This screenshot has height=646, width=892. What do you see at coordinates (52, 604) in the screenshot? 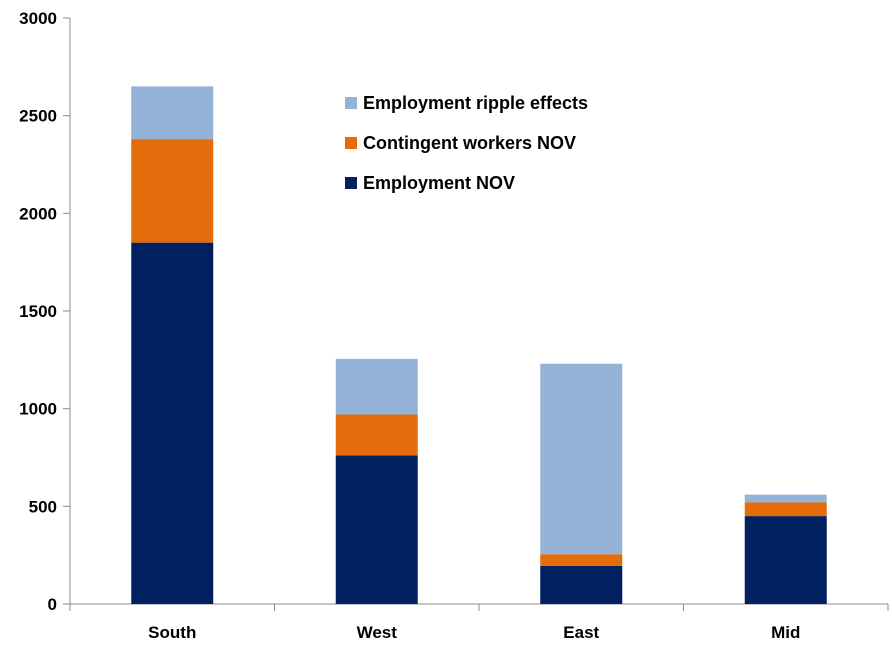
I see `y-tick-label: 0` at bounding box center [52, 604].